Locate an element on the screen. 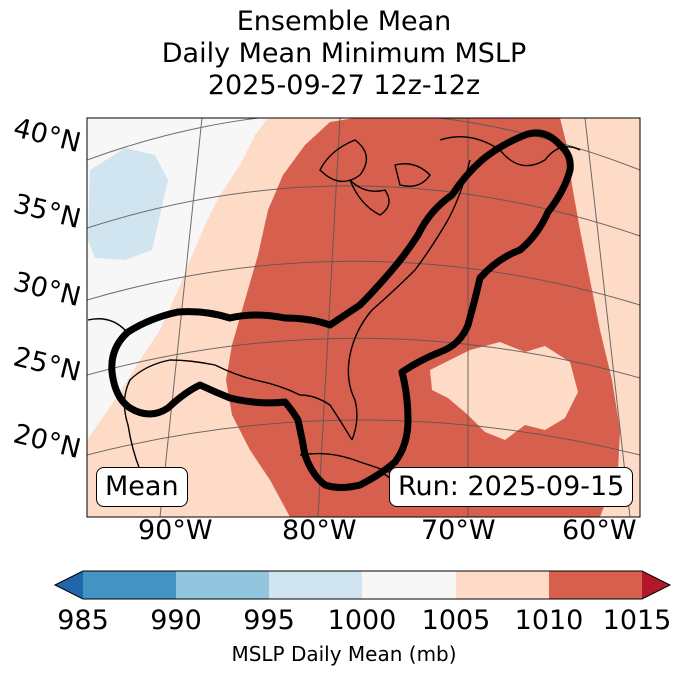 This screenshot has height=674, width=688. colorbar-tick-1005: 1005 is located at coordinates (456, 620).